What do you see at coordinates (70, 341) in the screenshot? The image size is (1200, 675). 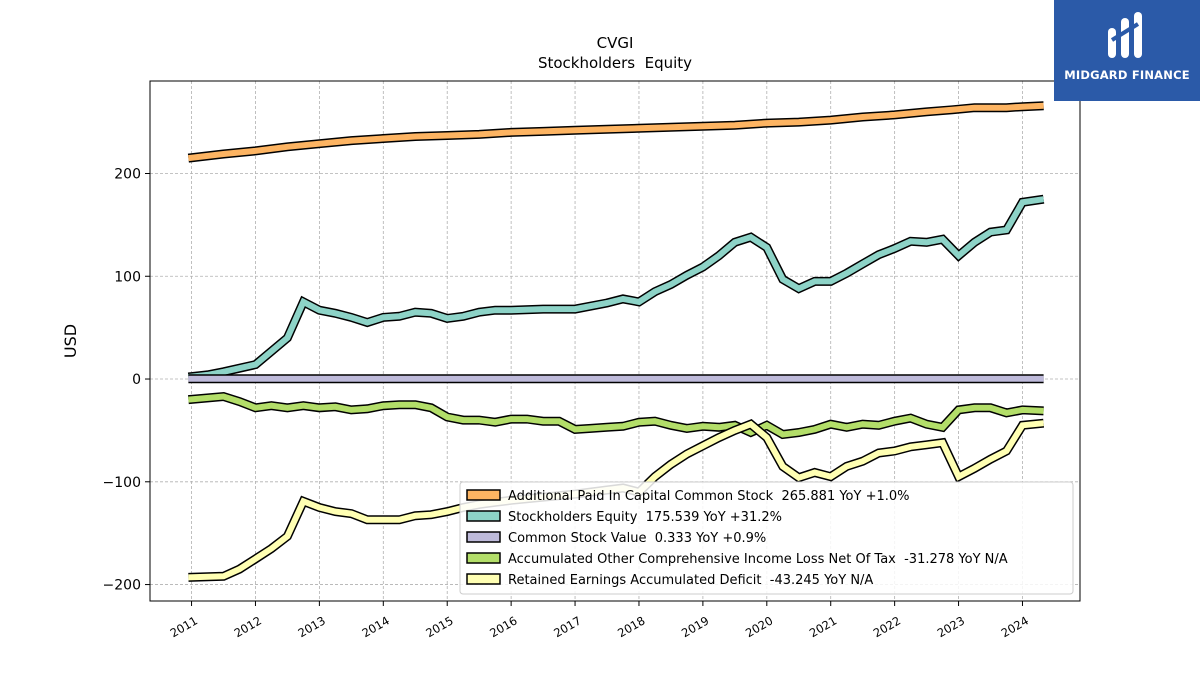 I see `y-axis-label: USD` at bounding box center [70, 341].